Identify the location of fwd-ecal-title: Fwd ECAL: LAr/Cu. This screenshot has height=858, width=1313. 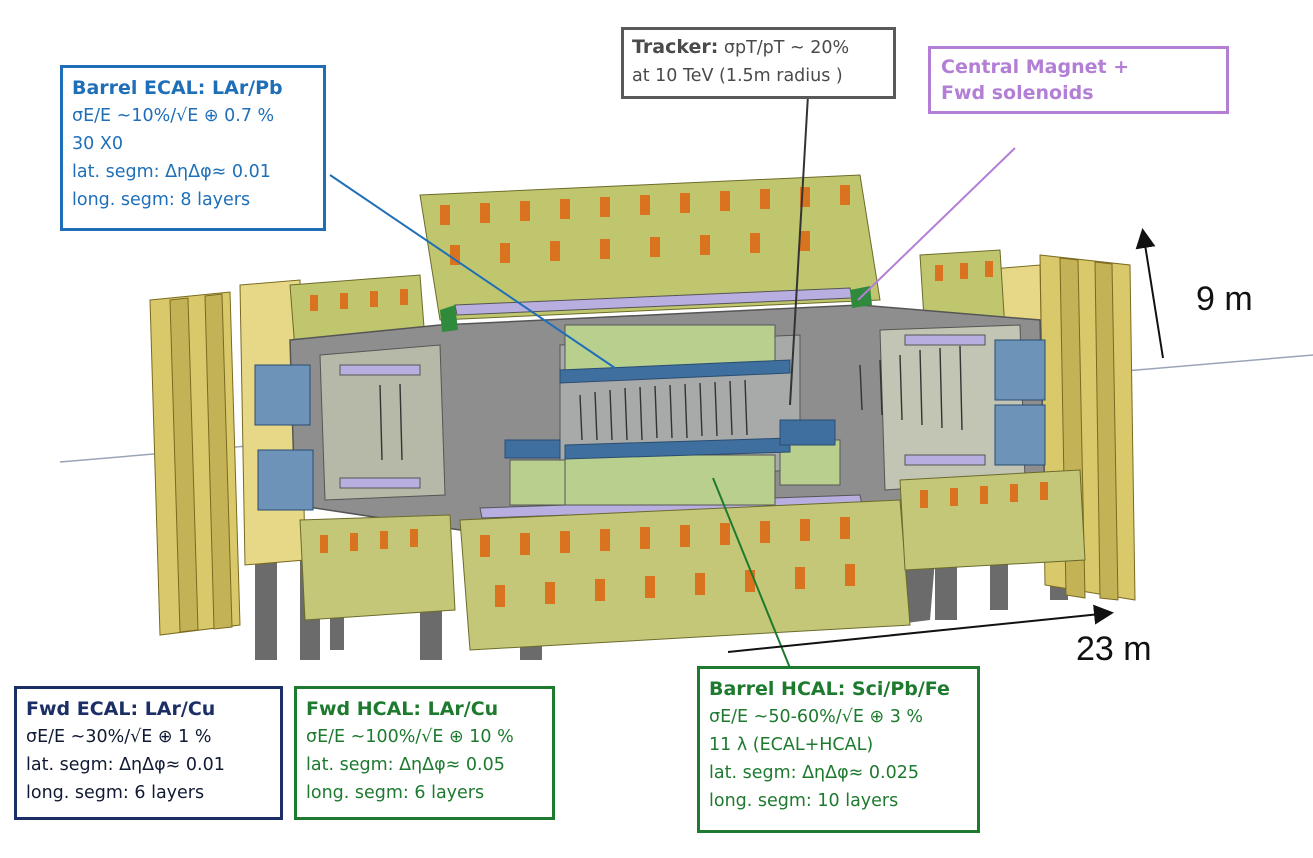
(121, 709).